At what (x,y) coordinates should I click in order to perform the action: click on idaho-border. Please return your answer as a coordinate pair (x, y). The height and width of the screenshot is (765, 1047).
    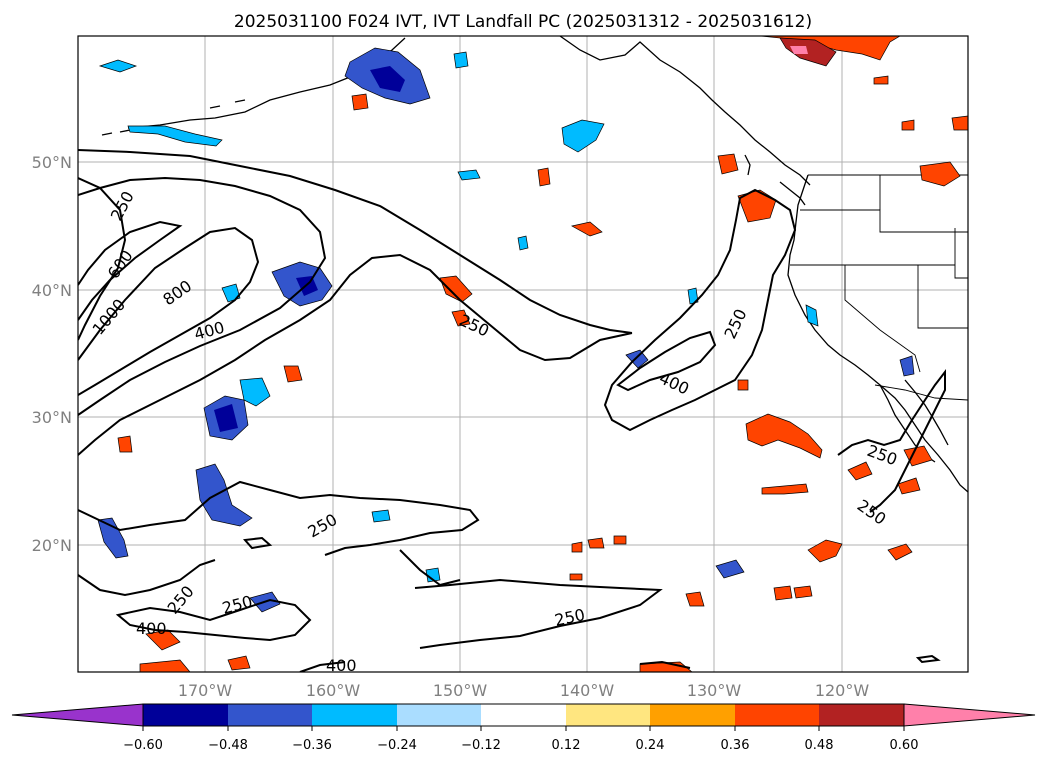
    Looking at the image, I should click on (923, 227).